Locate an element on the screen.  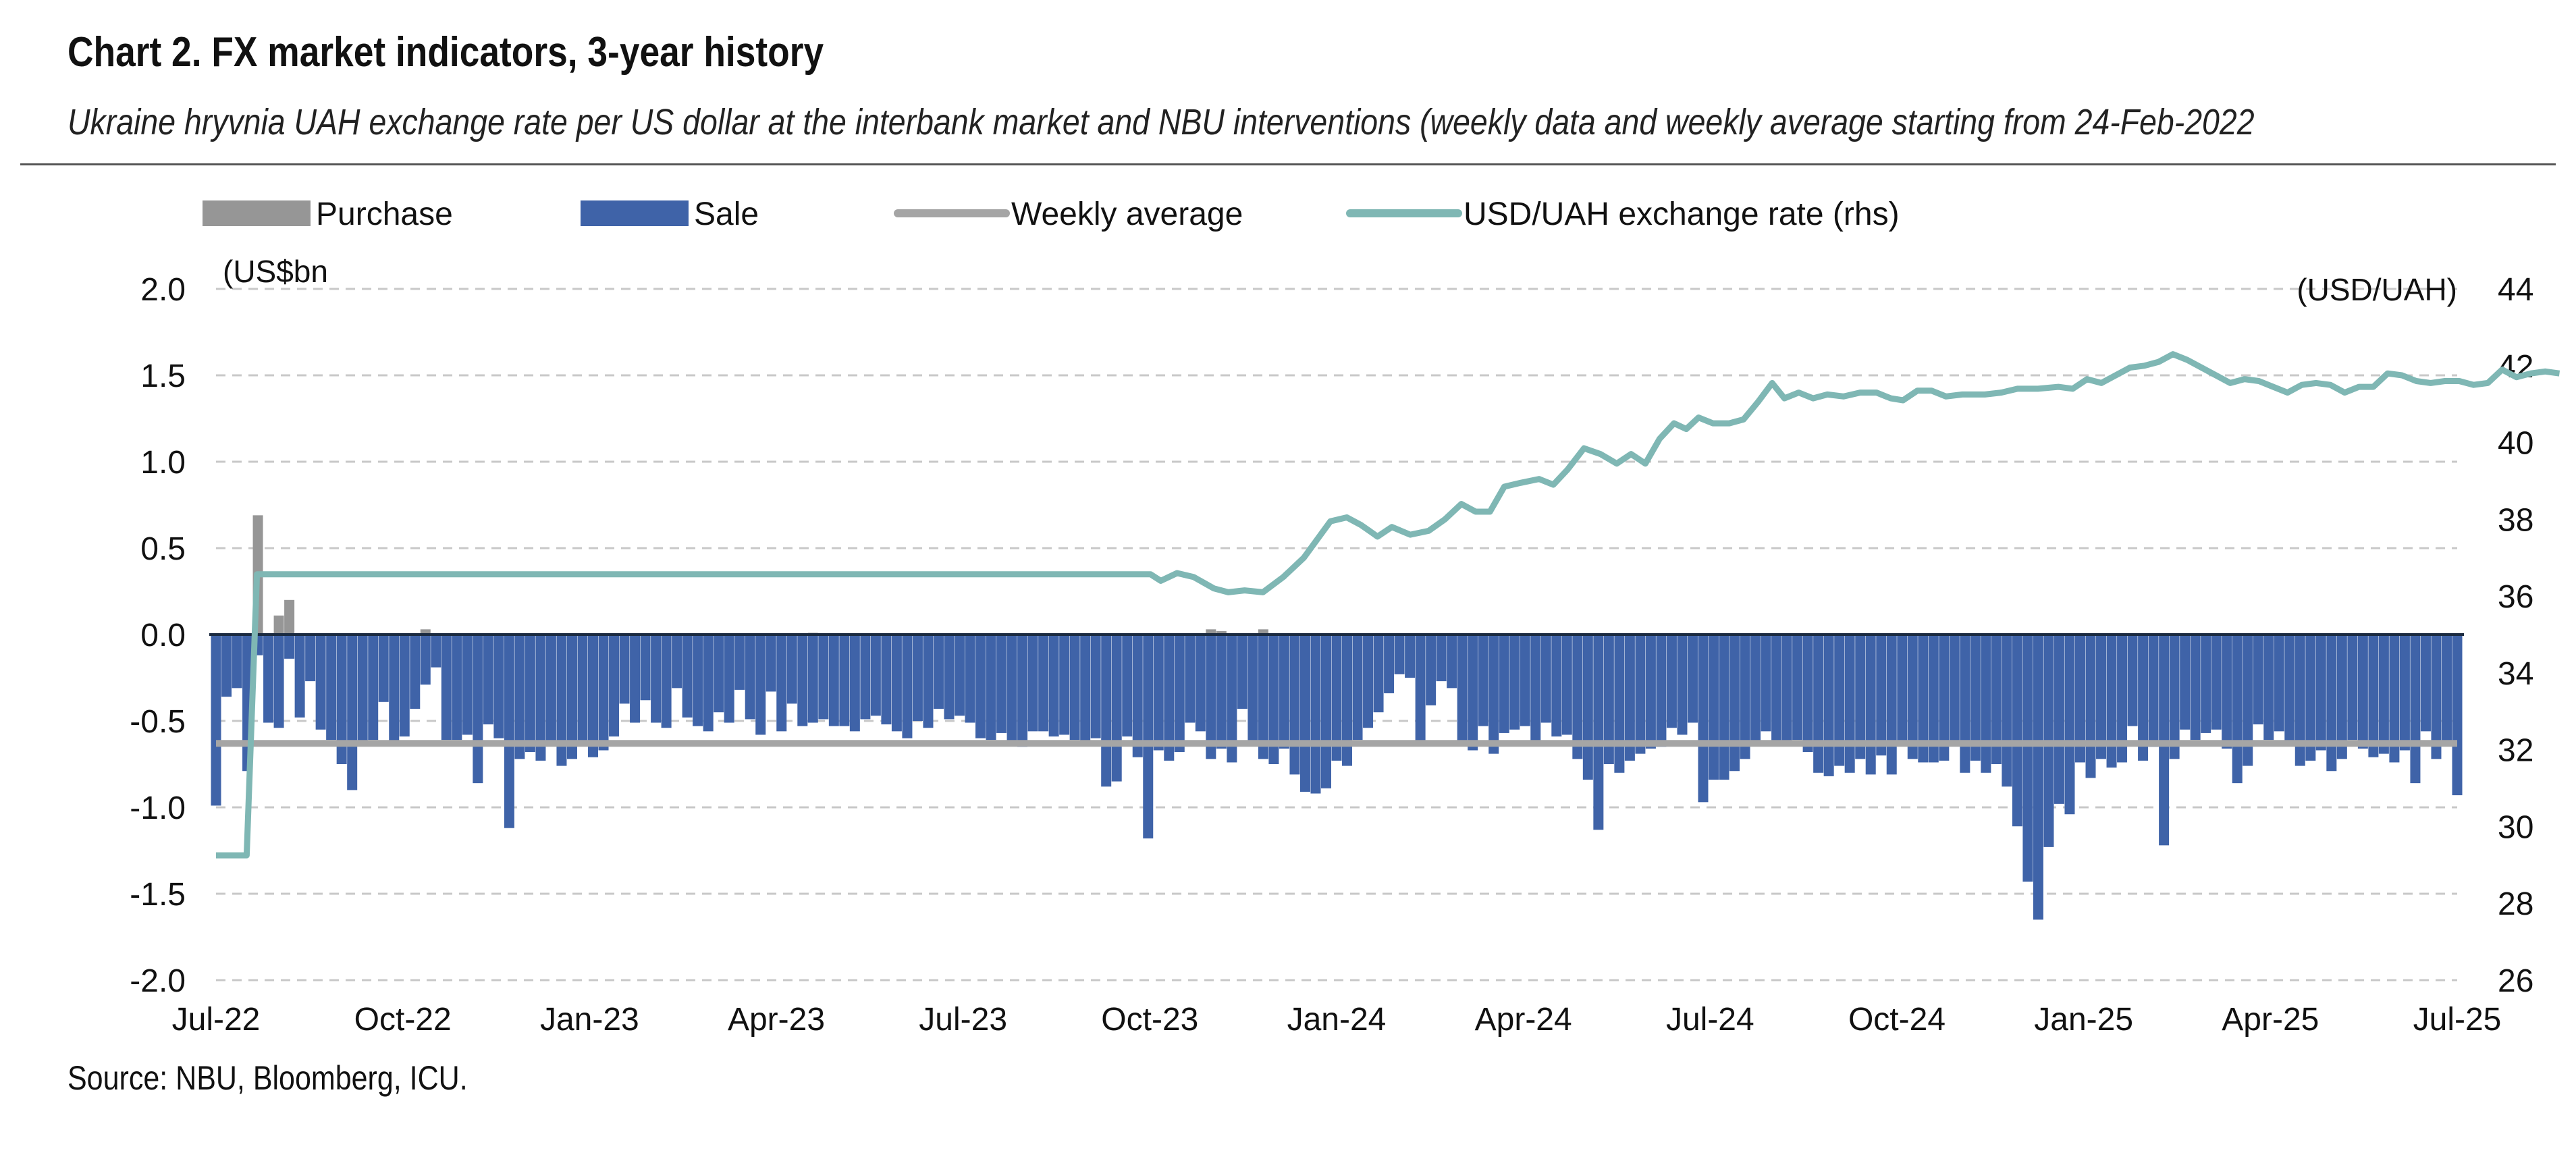
left-tick-label: -1.5 is located at coordinates (158, 895).